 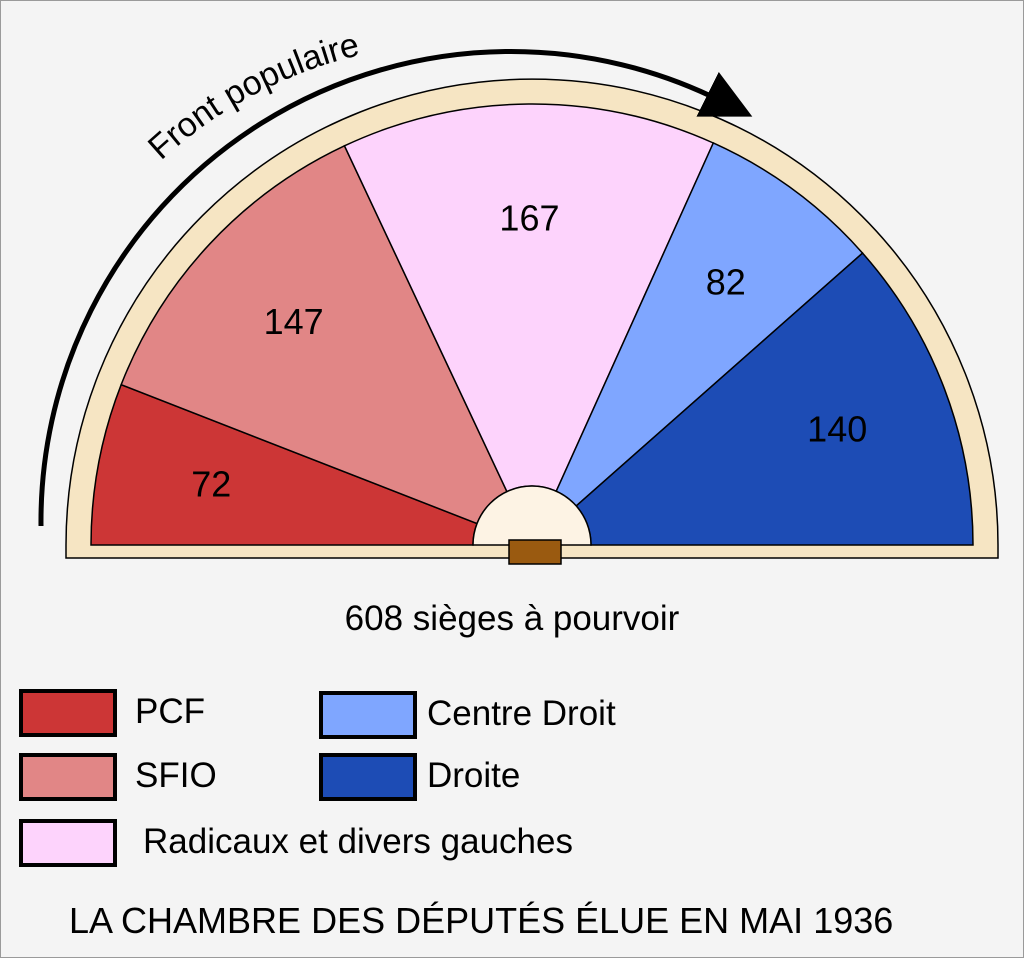 I want to click on legend-swatch-droite, so click(x=368, y=777).